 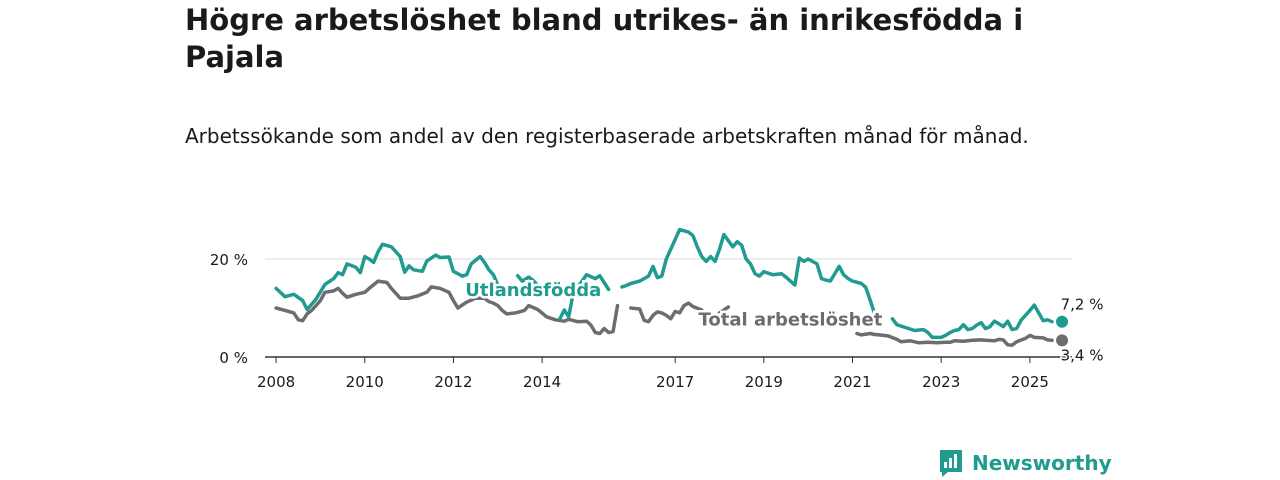 I want to click on x-tick-label: 2025, so click(x=1030, y=382).